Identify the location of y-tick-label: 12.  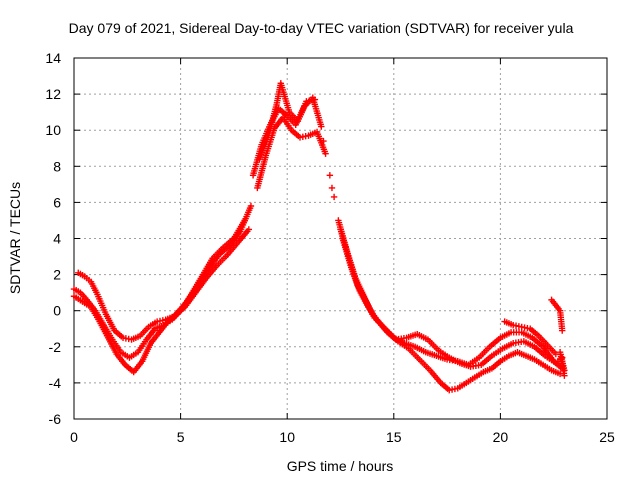
(53, 94).